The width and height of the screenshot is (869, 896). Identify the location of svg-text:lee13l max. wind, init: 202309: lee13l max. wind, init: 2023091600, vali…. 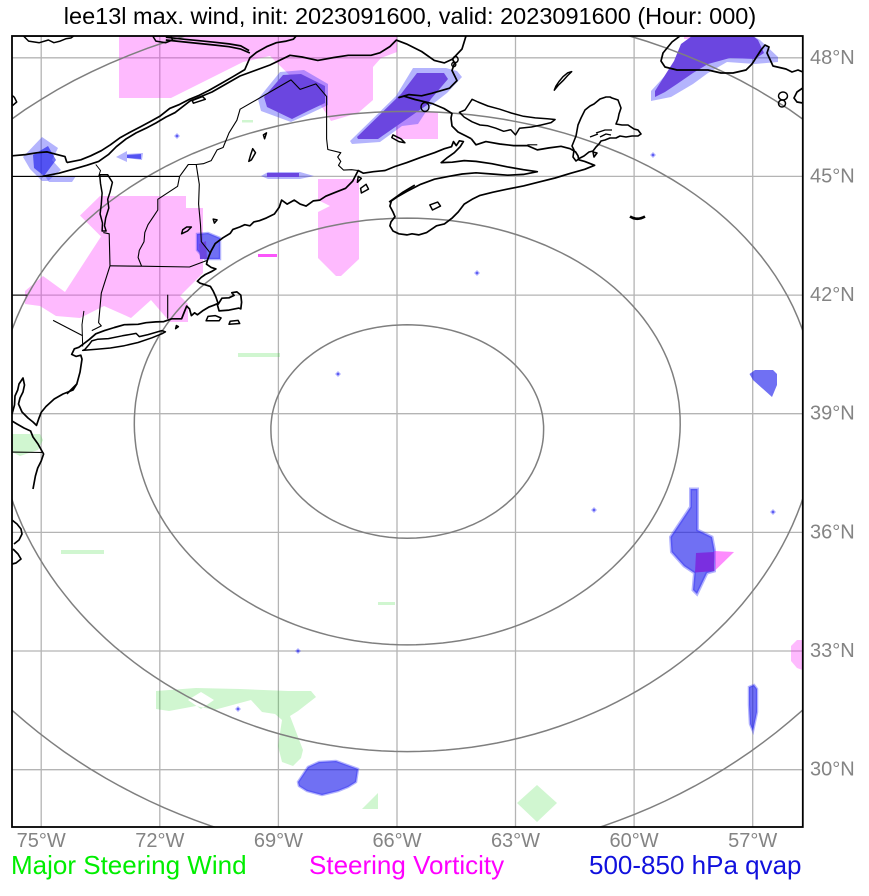
(410, 16).